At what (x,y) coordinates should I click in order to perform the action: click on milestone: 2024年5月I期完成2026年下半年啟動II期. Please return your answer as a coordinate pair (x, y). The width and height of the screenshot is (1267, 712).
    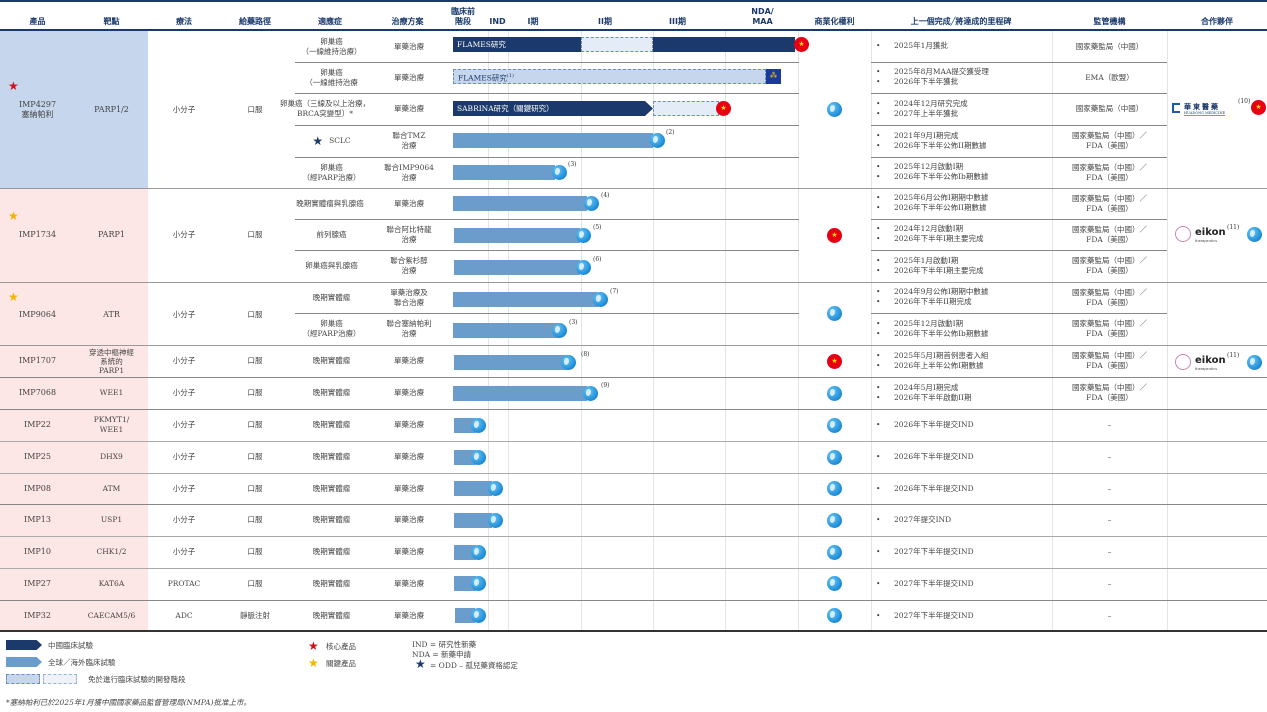
    Looking at the image, I should click on (922, 393).